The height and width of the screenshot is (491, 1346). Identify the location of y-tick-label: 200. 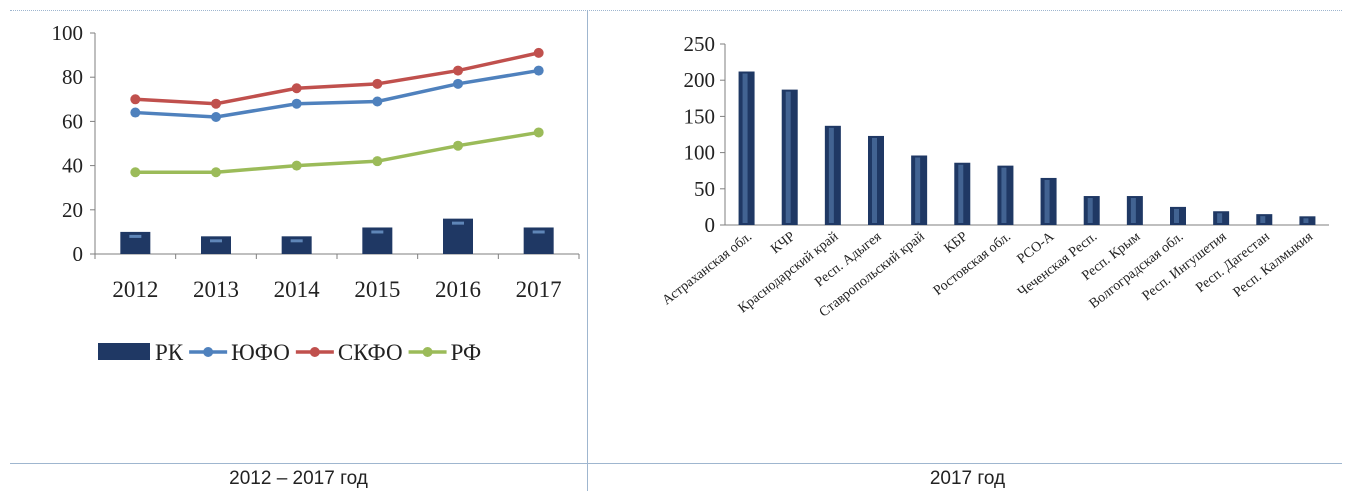
(700, 80).